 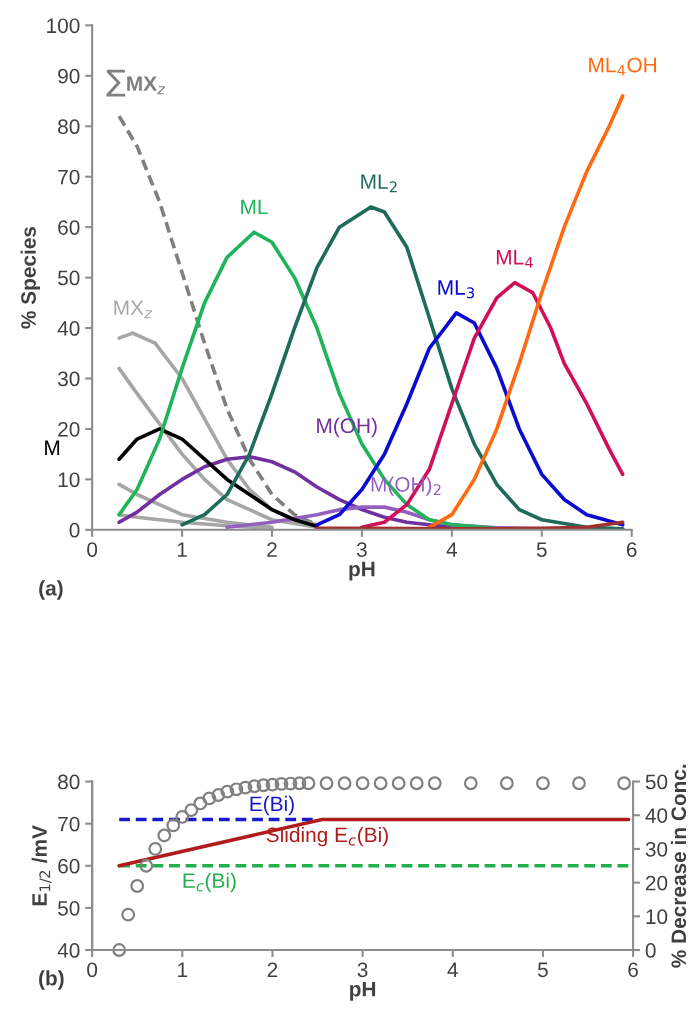 I want to click on y2-tick-label: 0, so click(x=650, y=950).